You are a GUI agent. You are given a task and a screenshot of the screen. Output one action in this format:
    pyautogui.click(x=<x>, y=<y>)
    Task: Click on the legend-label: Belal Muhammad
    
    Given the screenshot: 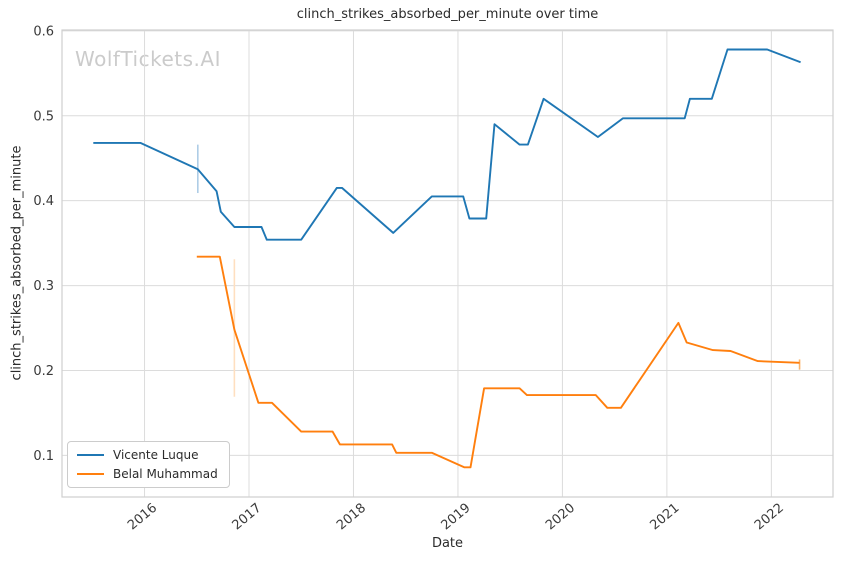 What is the action you would take?
    pyautogui.click(x=165, y=474)
    